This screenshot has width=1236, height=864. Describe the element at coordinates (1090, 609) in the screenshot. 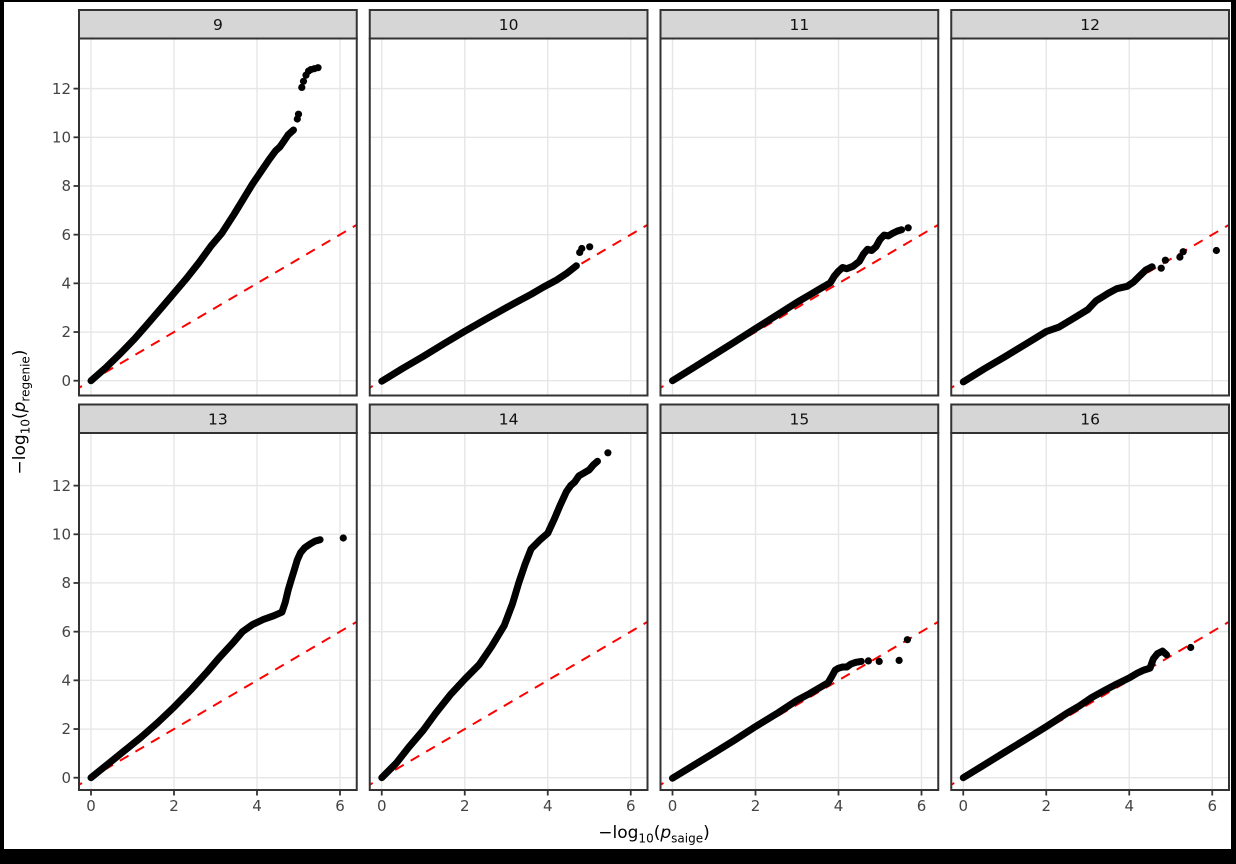

I see `panel-16: 16 0 2 4 6` at that location.